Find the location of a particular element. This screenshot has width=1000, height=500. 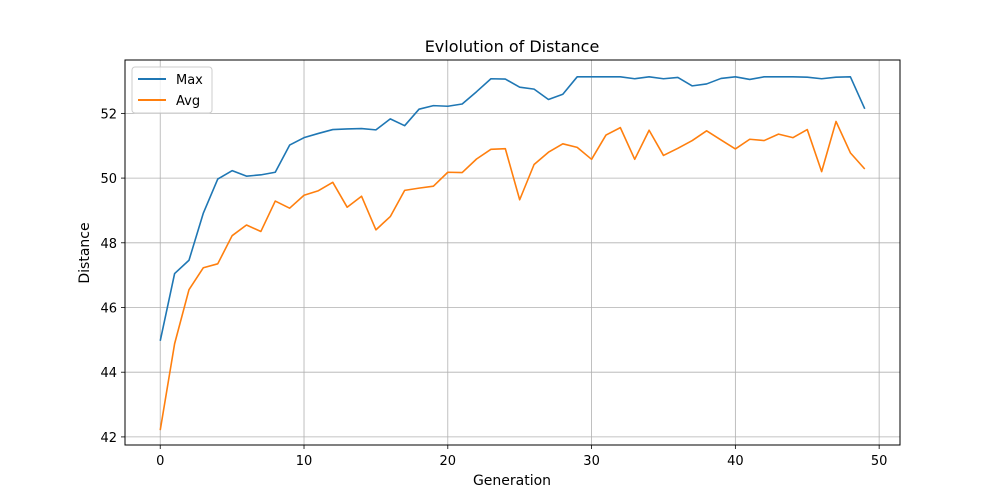

x-tick-label: 10 is located at coordinates (304, 461).